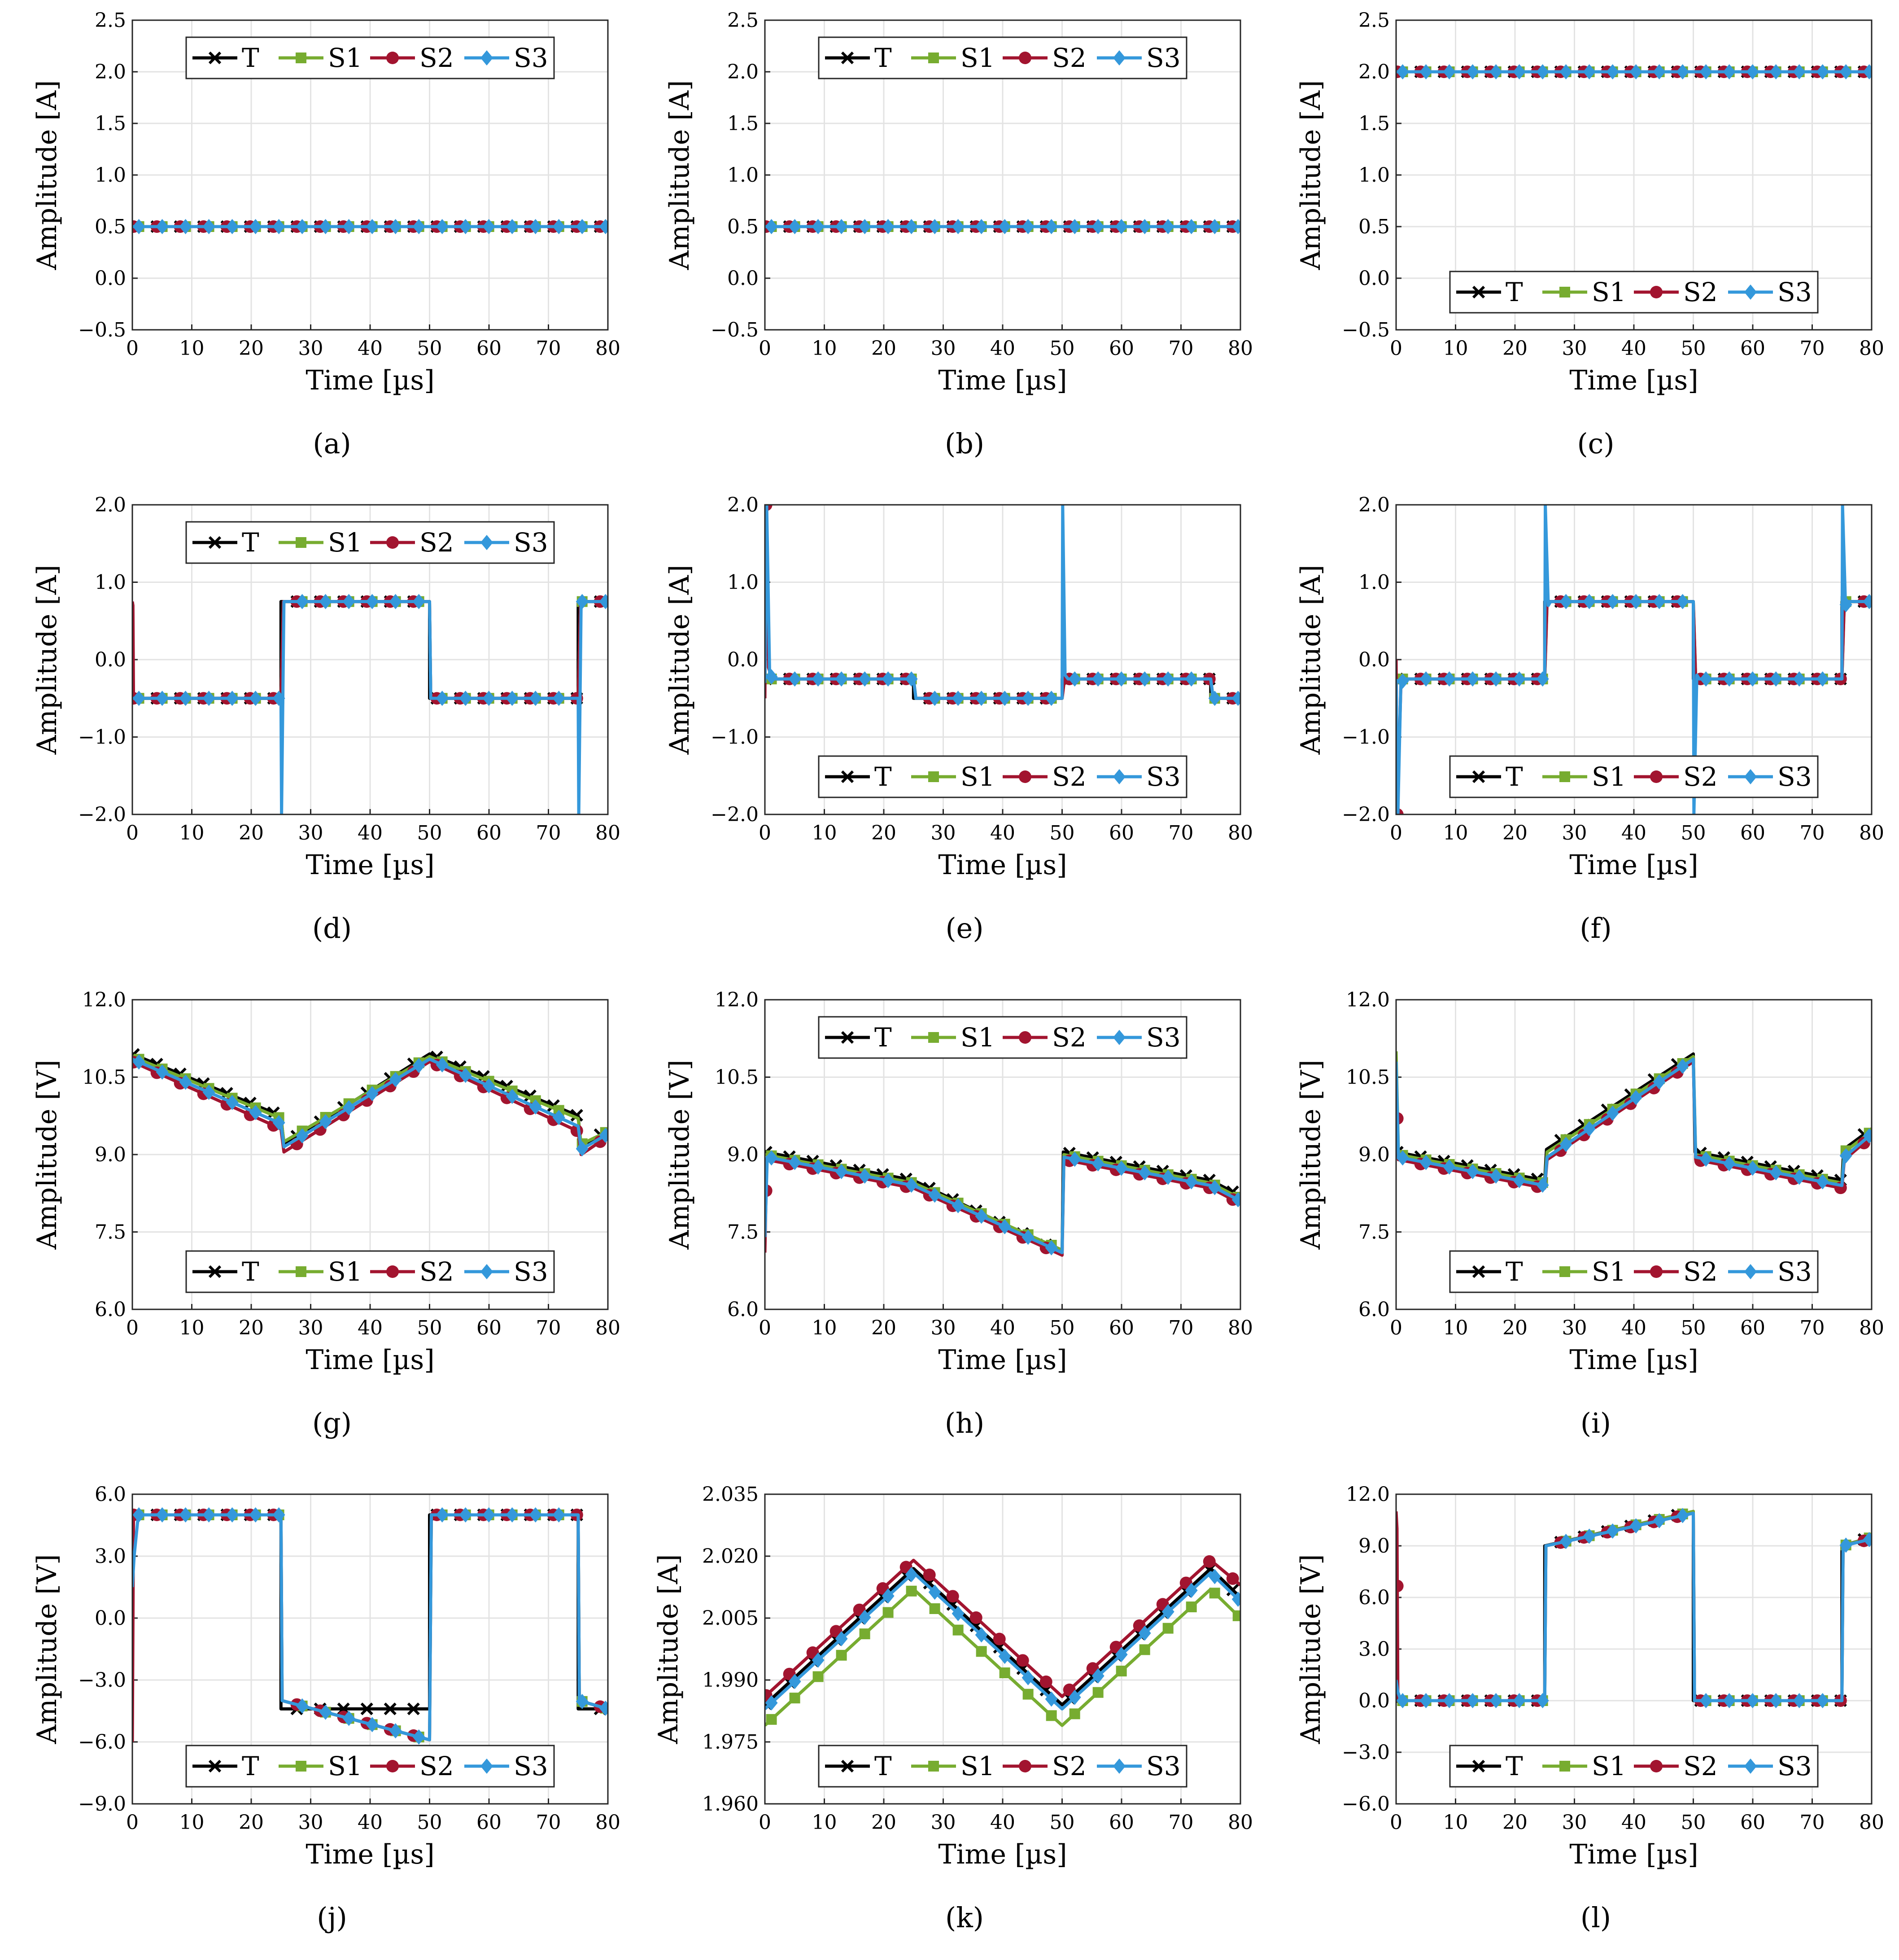 This screenshot has width=1899, height=1960. I want to click on y-tick-label: 3.0, so click(111, 1557).